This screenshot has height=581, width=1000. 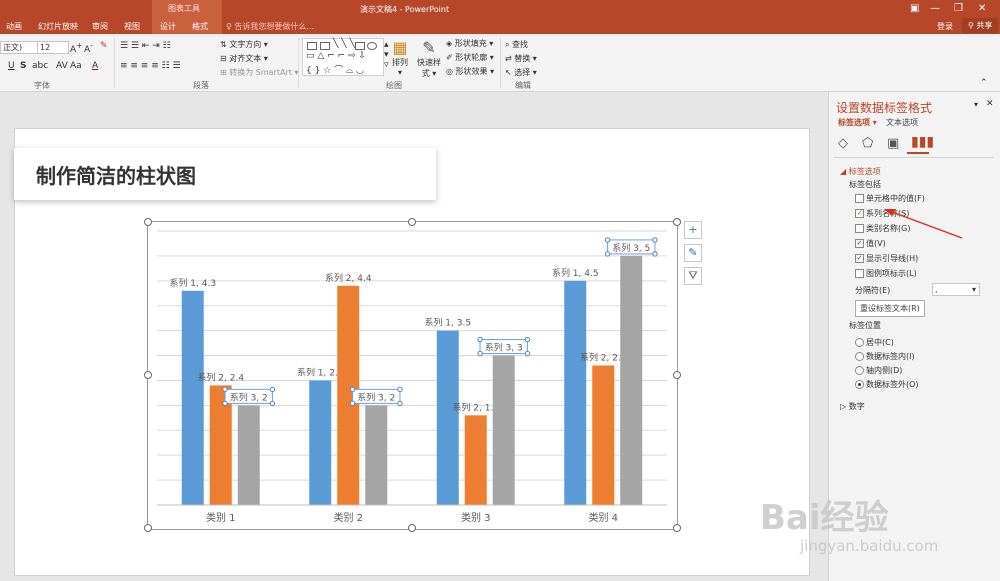 I want to click on radio-center, so click(x=859, y=342).